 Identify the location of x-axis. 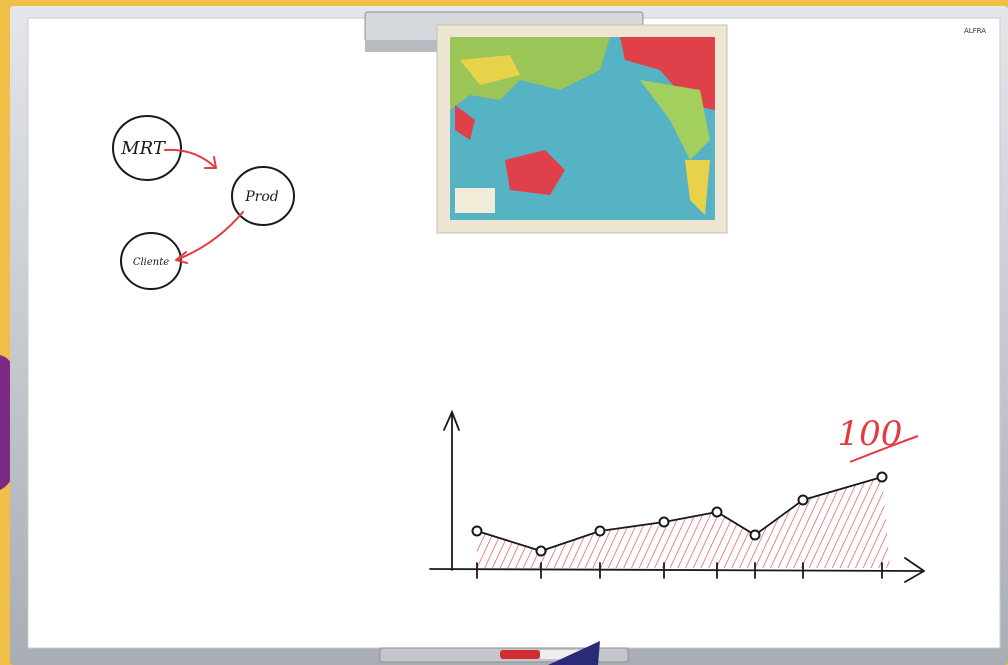
(677, 570).